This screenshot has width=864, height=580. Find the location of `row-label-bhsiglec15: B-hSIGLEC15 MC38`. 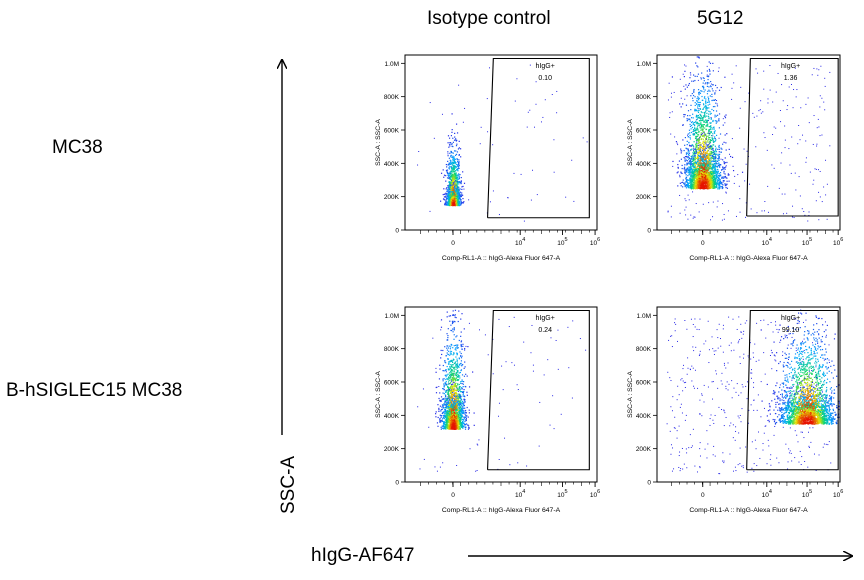

row-label-bhsiglec15: B-hSIGLEC15 MC38 is located at coordinates (94, 390).